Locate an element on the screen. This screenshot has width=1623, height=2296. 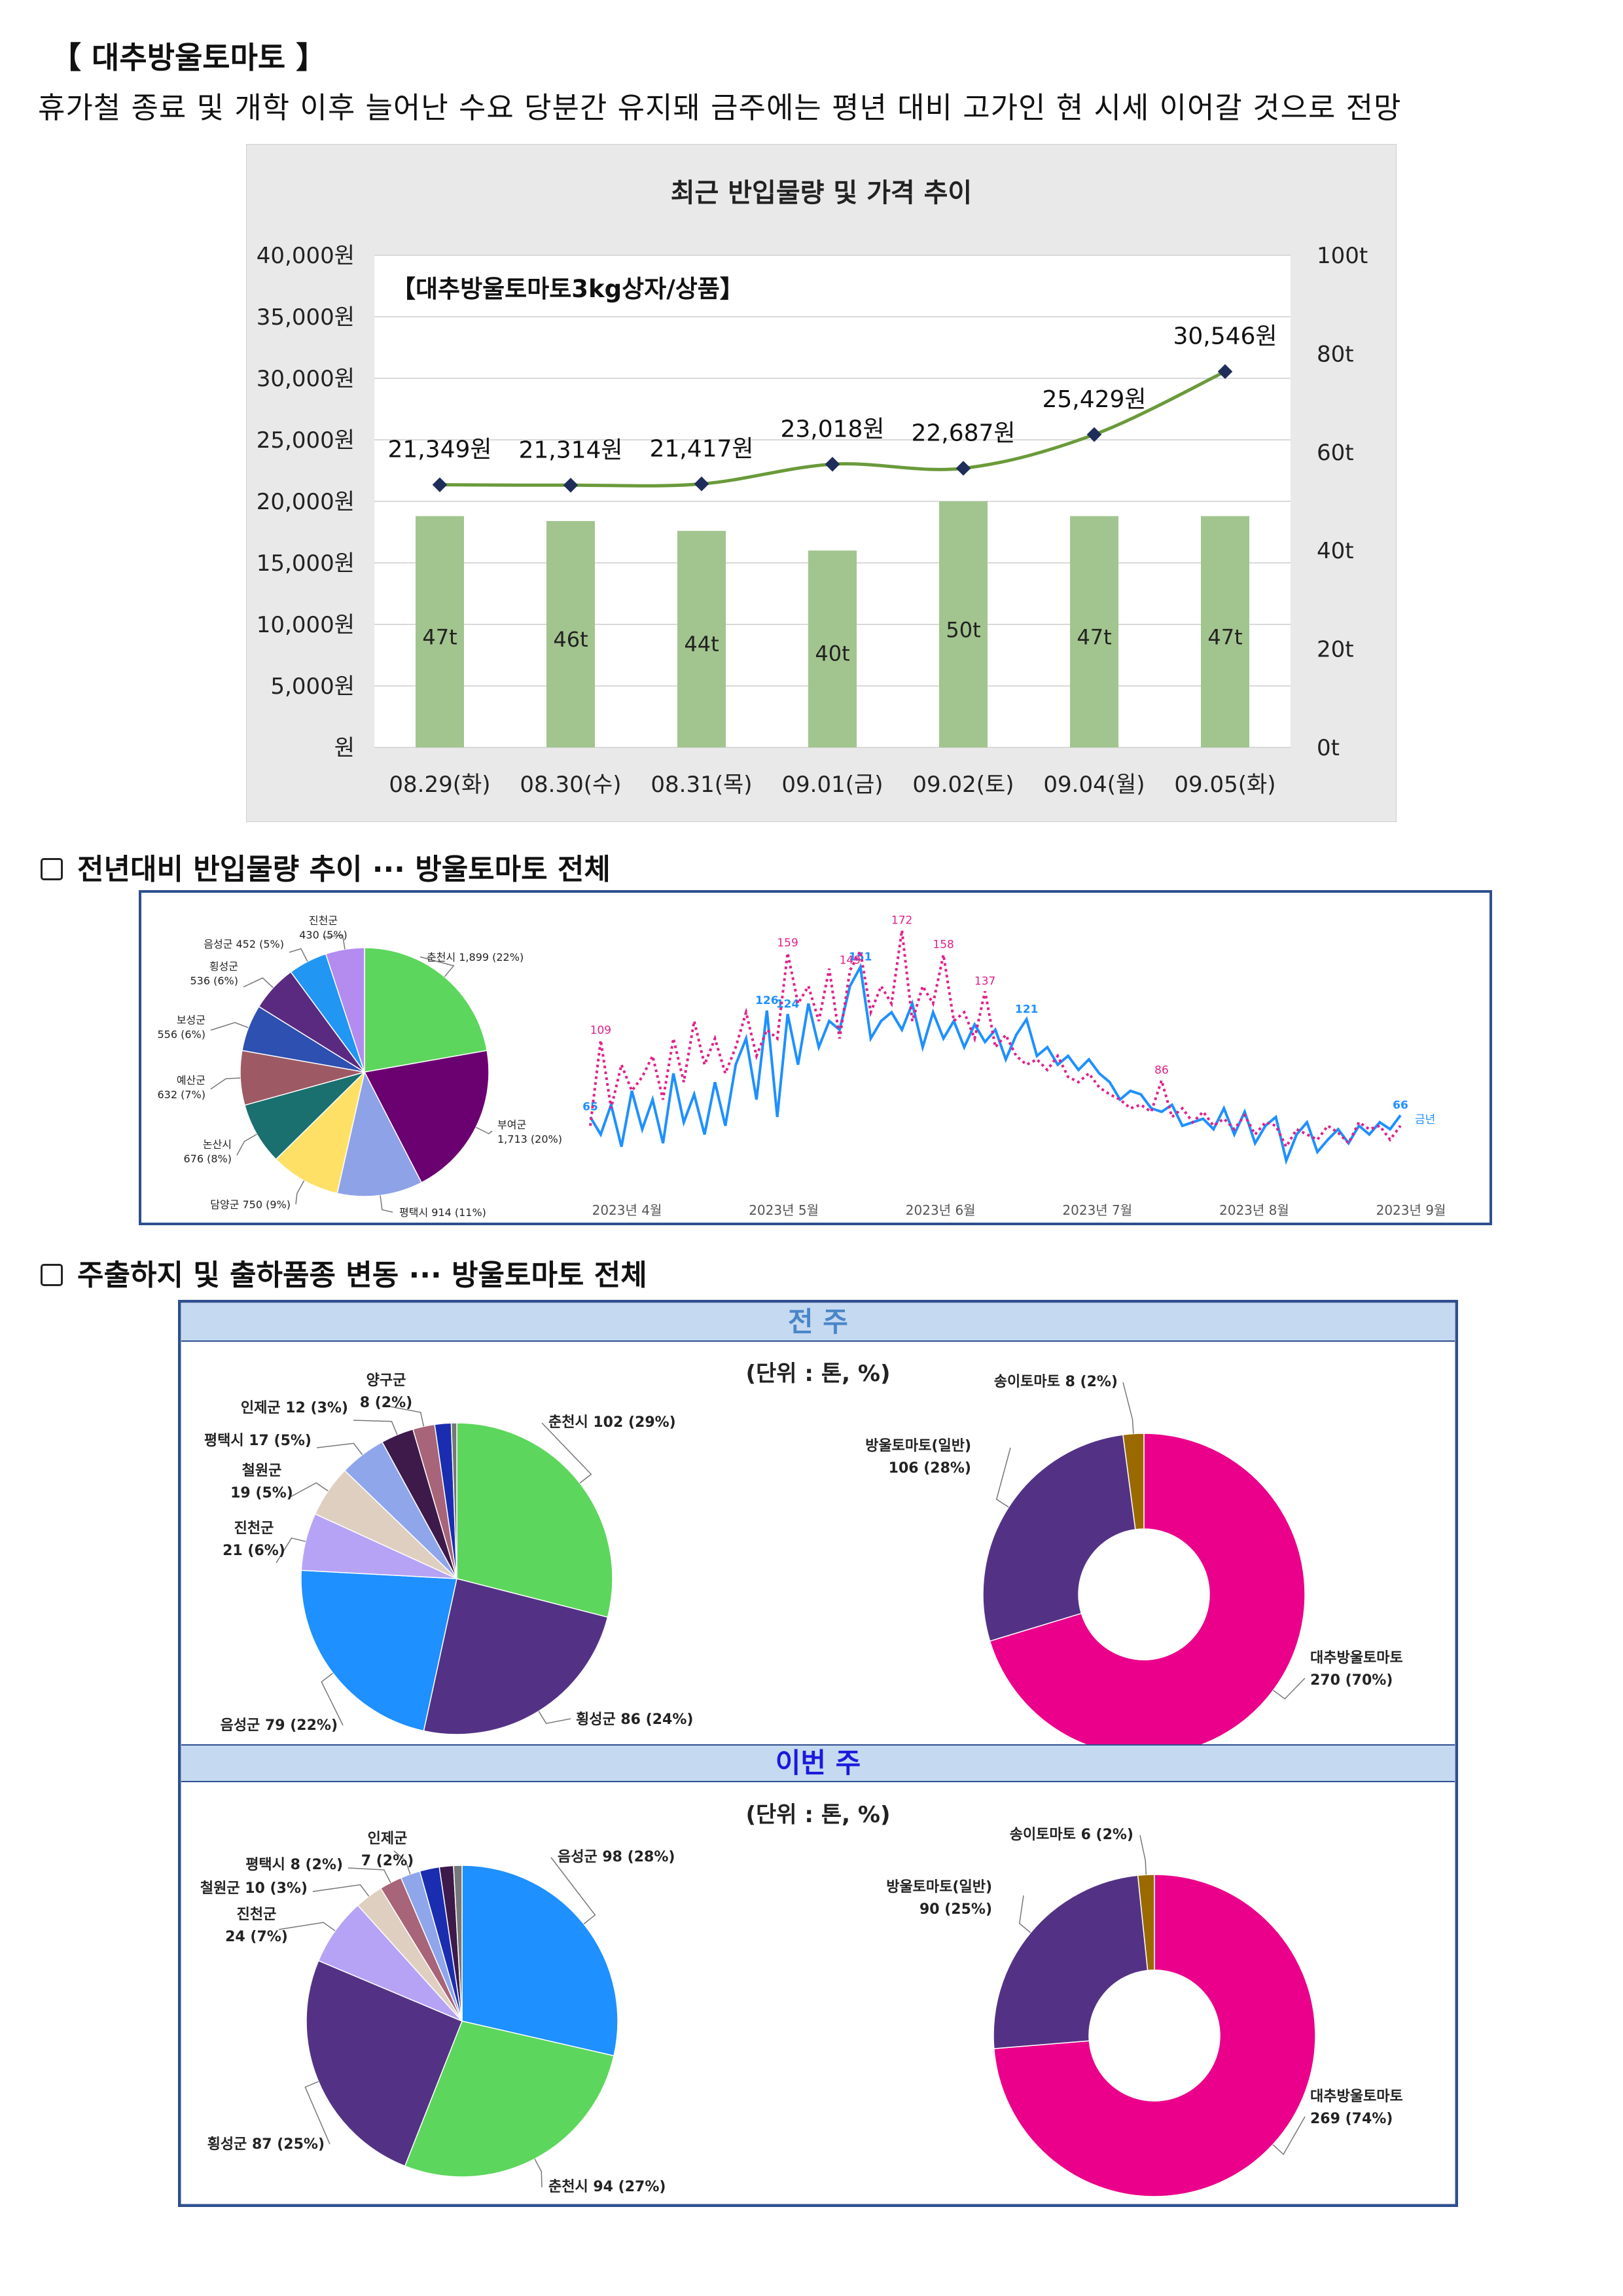
pie-label: 21 (6%) is located at coordinates (254, 1551).